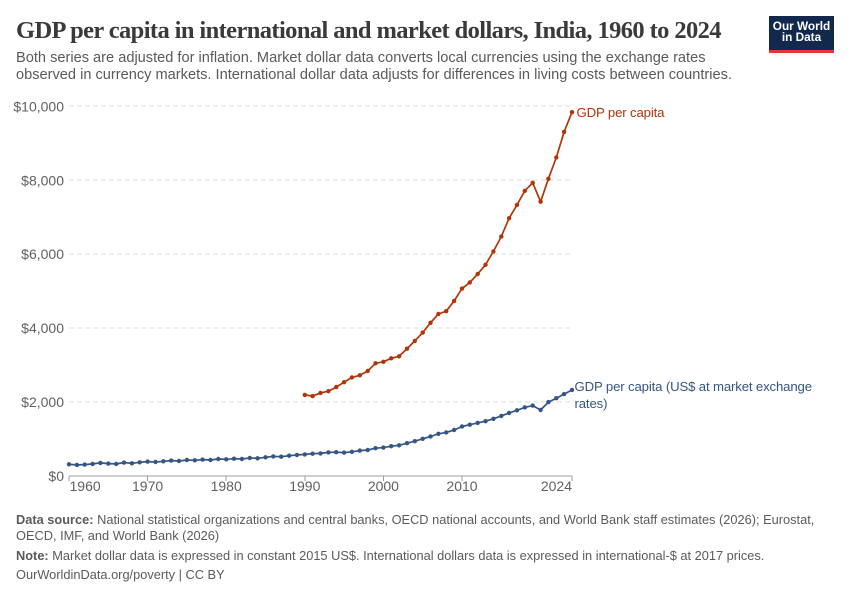  Describe the element at coordinates (461, 486) in the screenshot. I see `svg-text: 2010` at that location.